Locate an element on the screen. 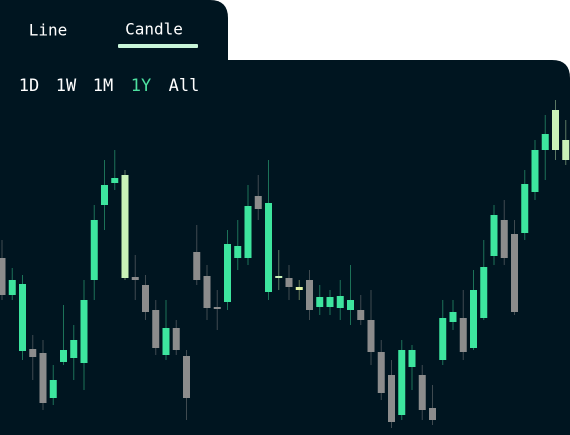 The image size is (570, 435). range-button-active: 1Y is located at coordinates (141, 86).